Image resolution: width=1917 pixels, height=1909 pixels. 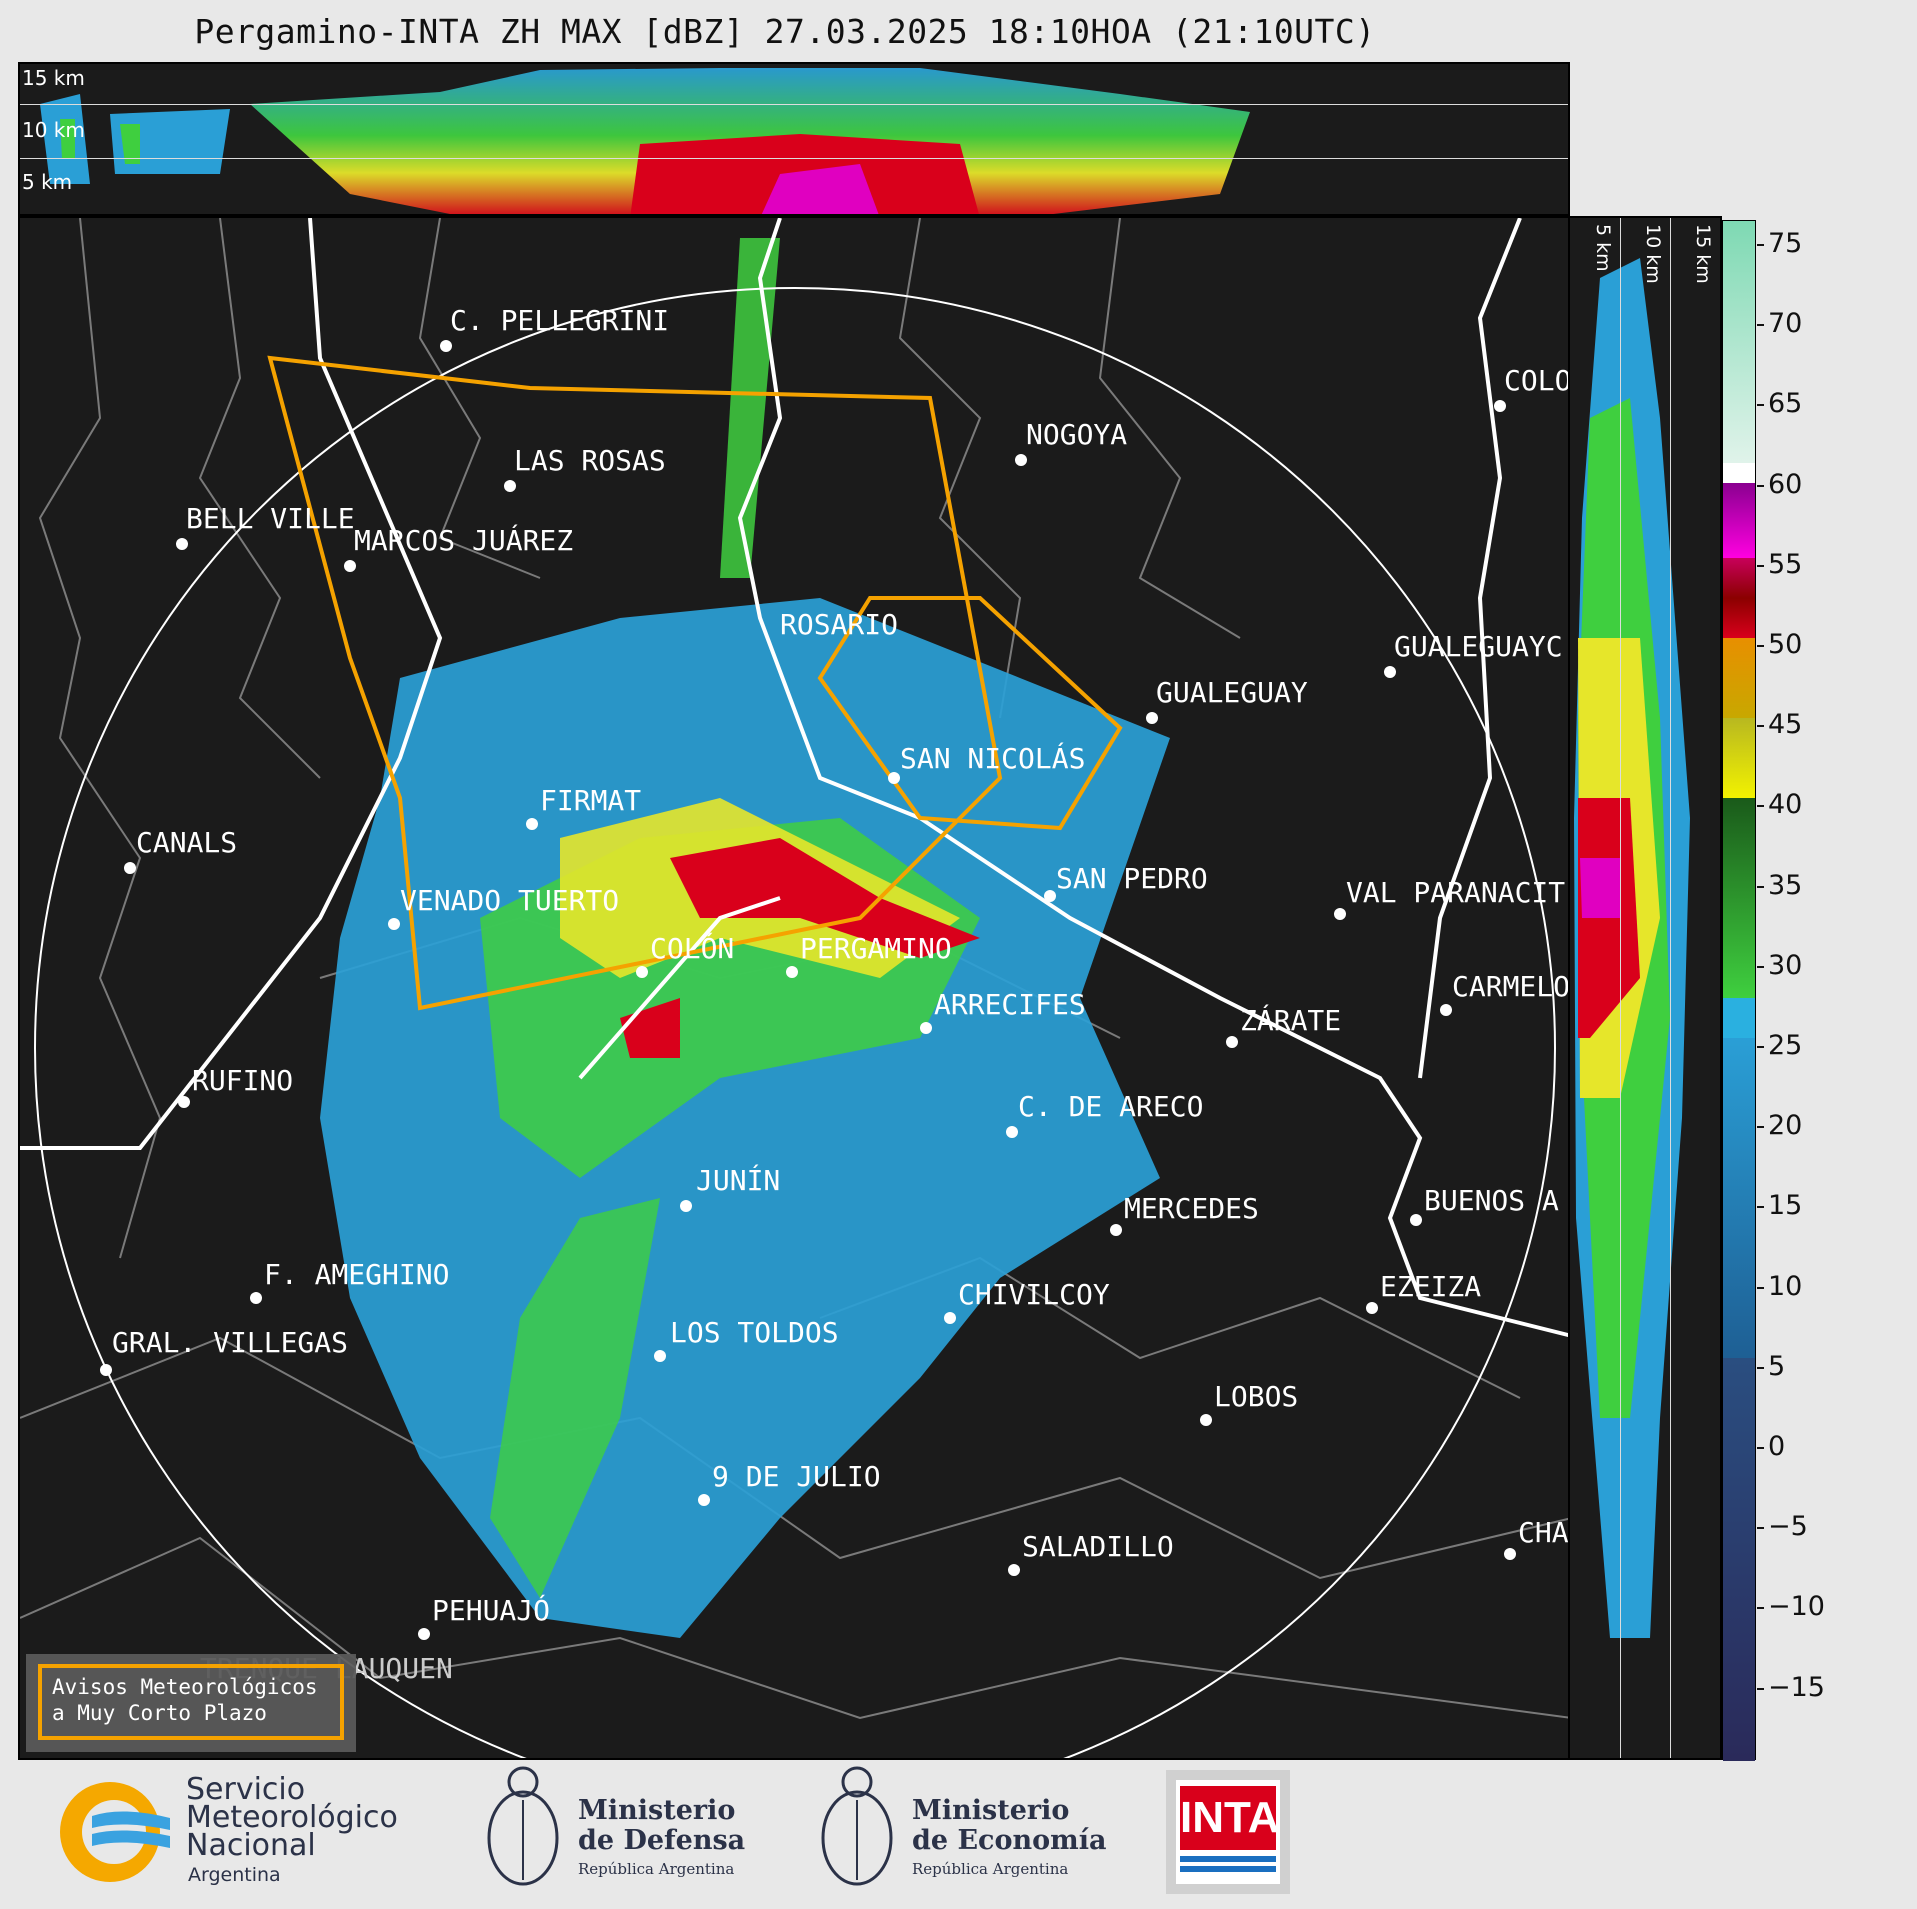 What do you see at coordinates (230, 1342) in the screenshot?
I see `city-label-gral-villegas: GRAL. VILLEGAS` at bounding box center [230, 1342].